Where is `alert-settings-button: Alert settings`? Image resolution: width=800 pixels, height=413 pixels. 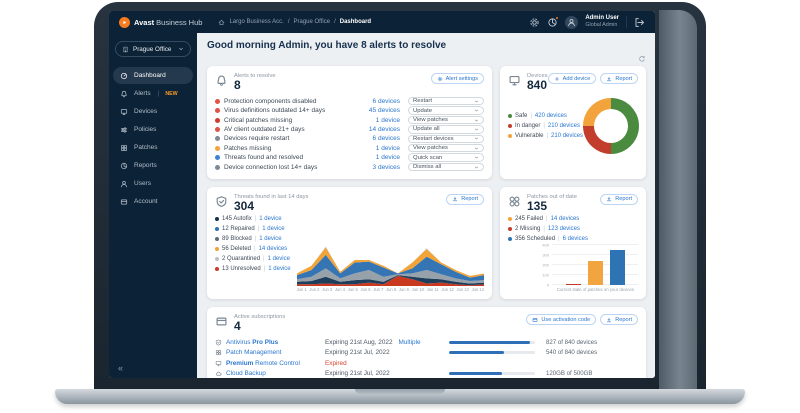 alert-settings-button: Alert settings is located at coordinates (457, 78).